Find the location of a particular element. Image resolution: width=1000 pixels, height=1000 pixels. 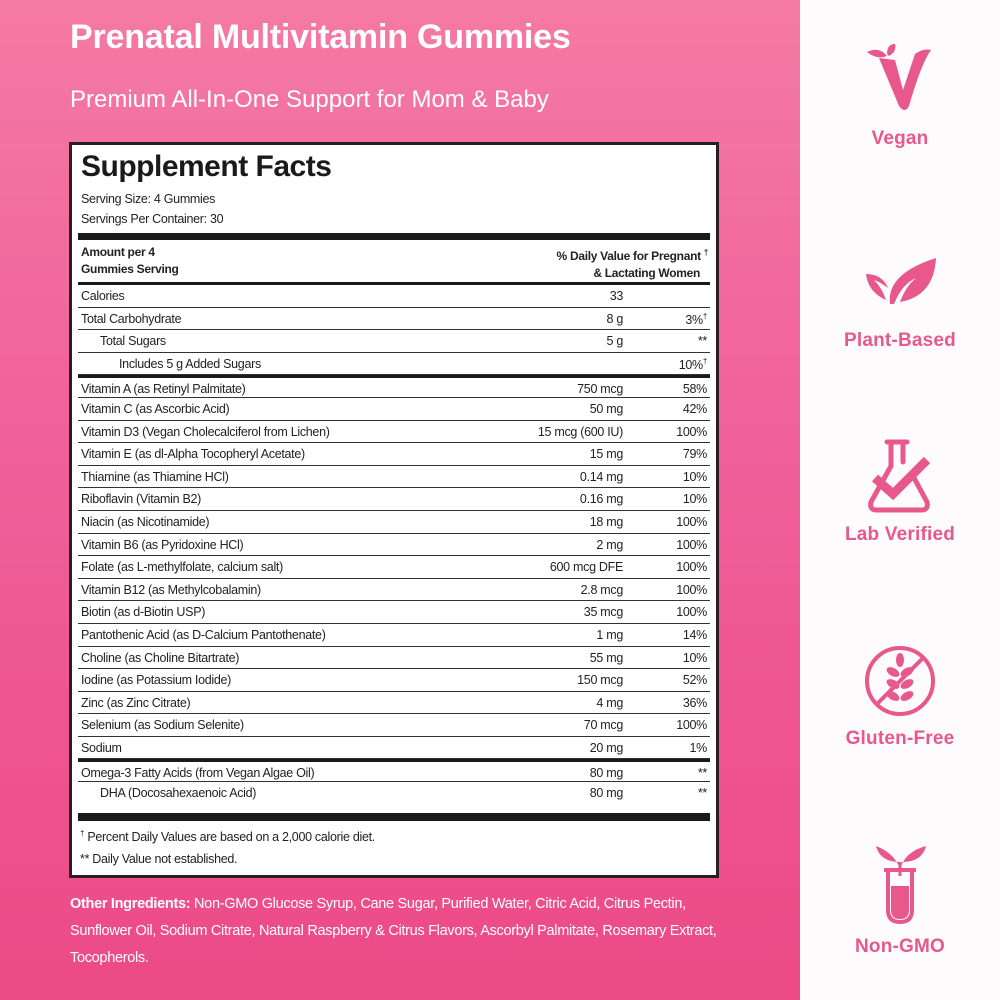

nutrient-name: Selenium (as Sodium Selenite) is located at coordinates (162, 725).